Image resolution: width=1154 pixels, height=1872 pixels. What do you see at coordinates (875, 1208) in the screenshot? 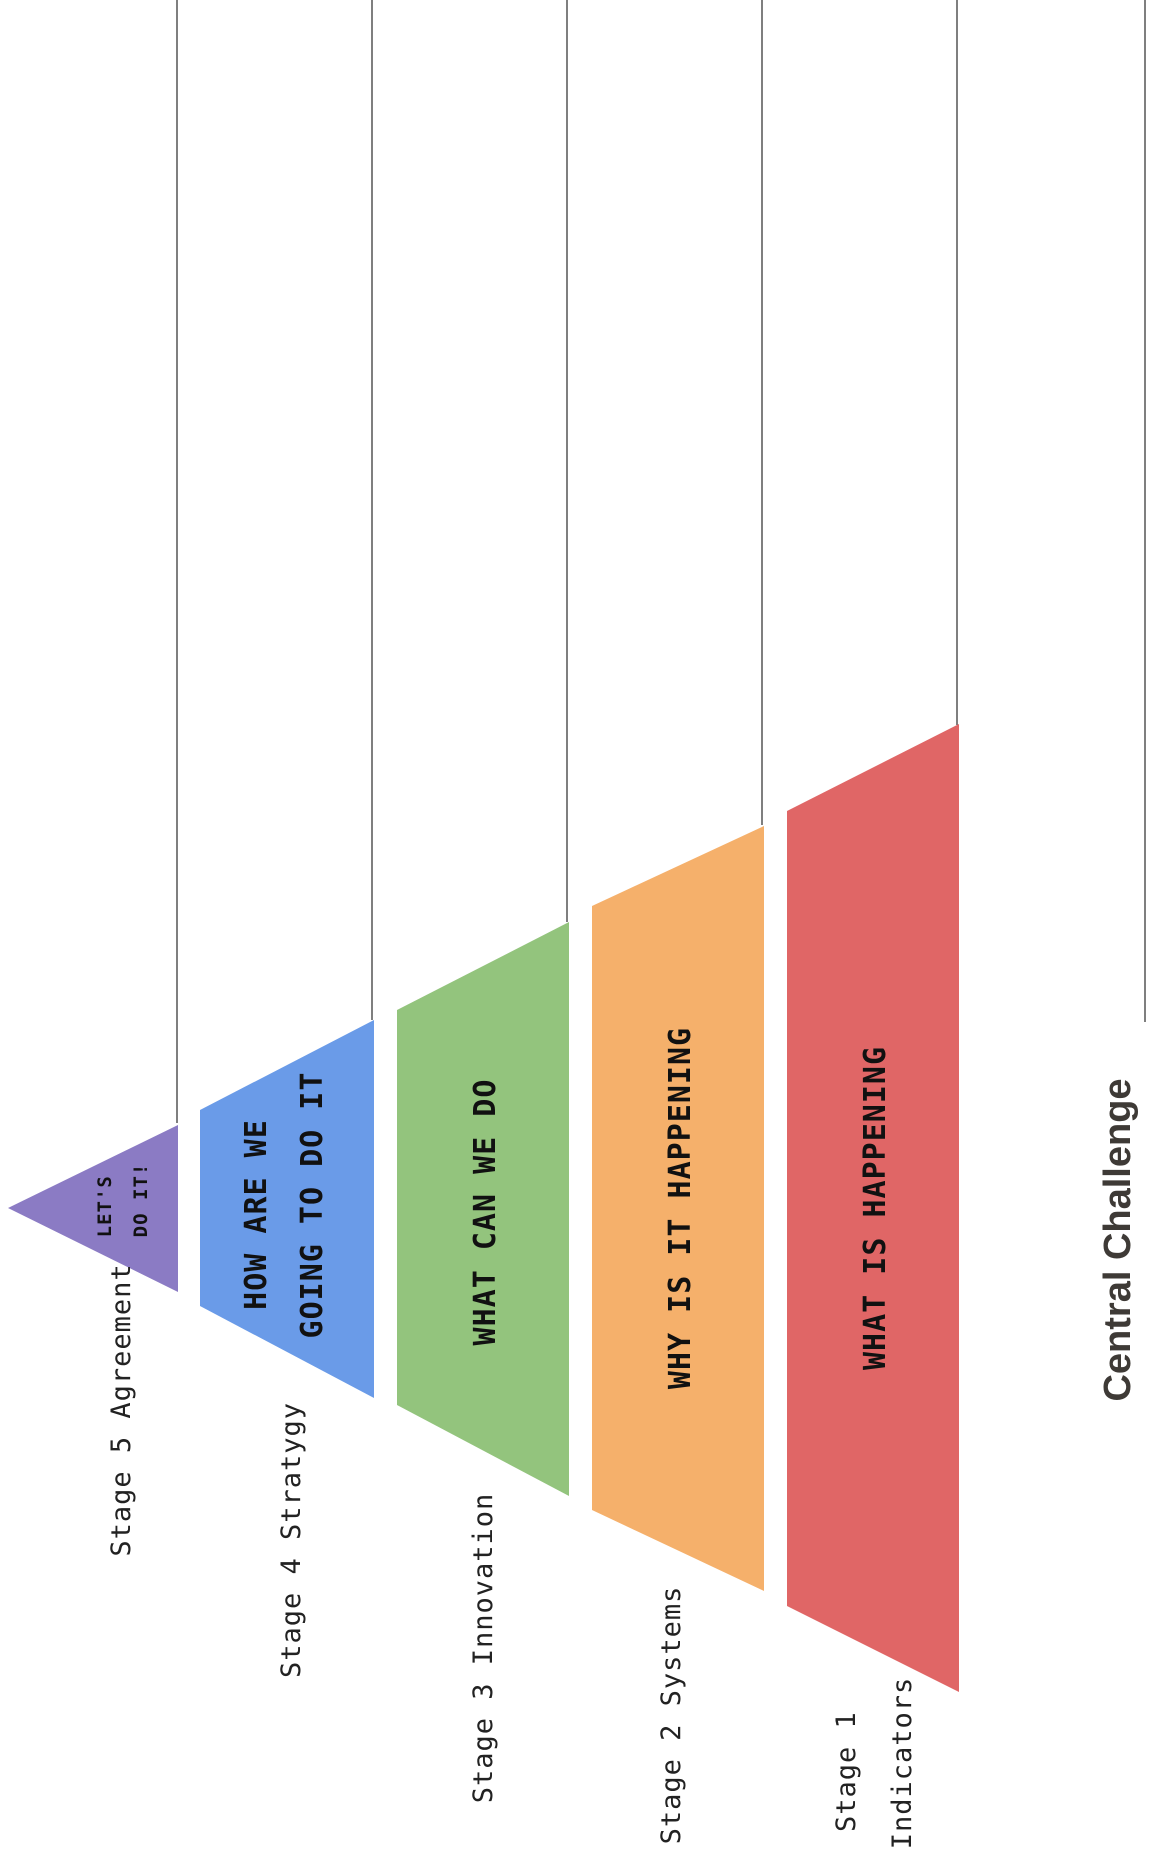
I see `layer-stage-1-text: WHAT IS HAPPENING` at bounding box center [875, 1208].